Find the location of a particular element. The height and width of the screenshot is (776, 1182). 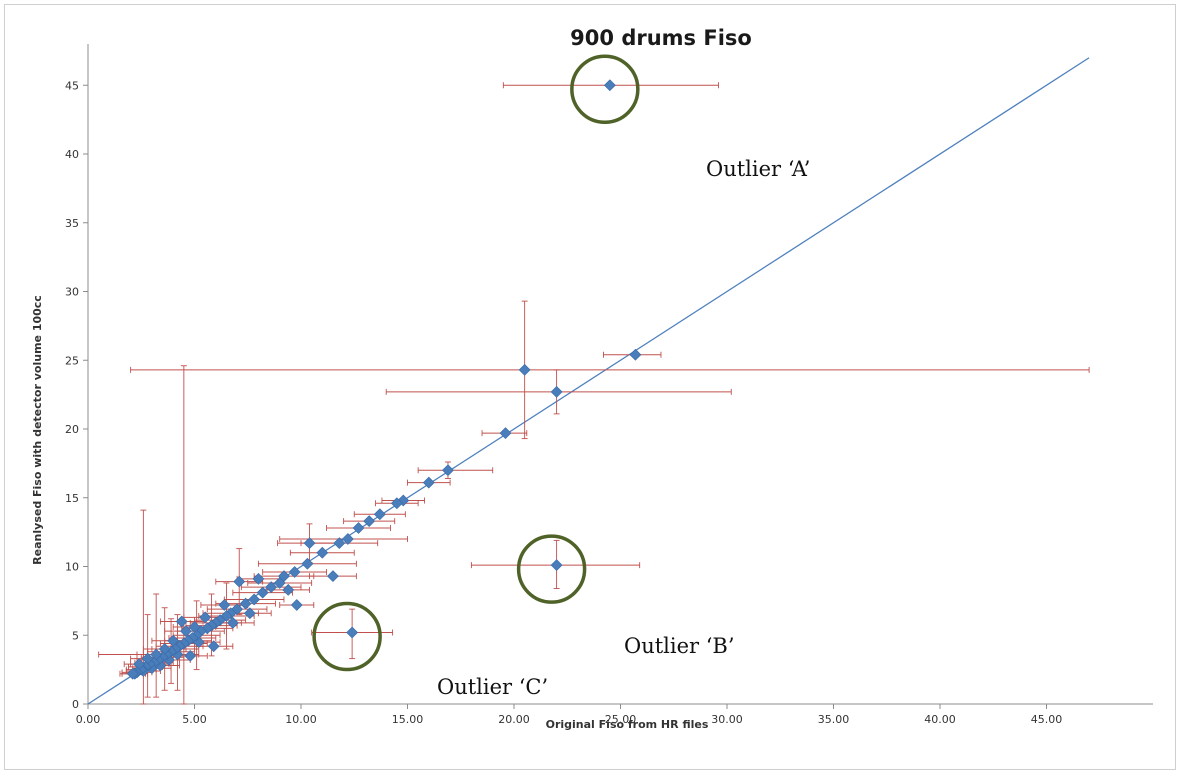

outlier-c-circle is located at coordinates (347, 636).